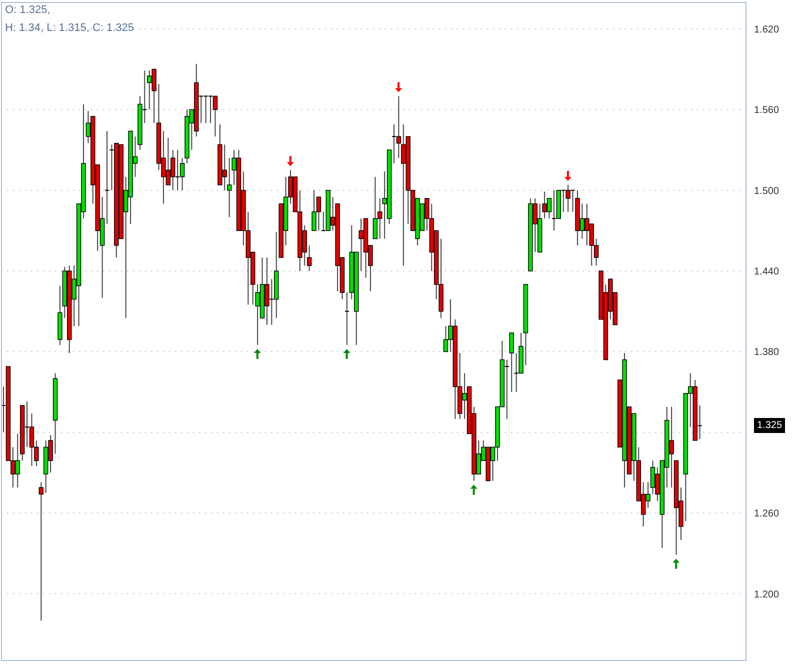 The width and height of the screenshot is (800, 671). Describe the element at coordinates (767, 110) in the screenshot. I see `y-tick-label: 1.560` at that location.